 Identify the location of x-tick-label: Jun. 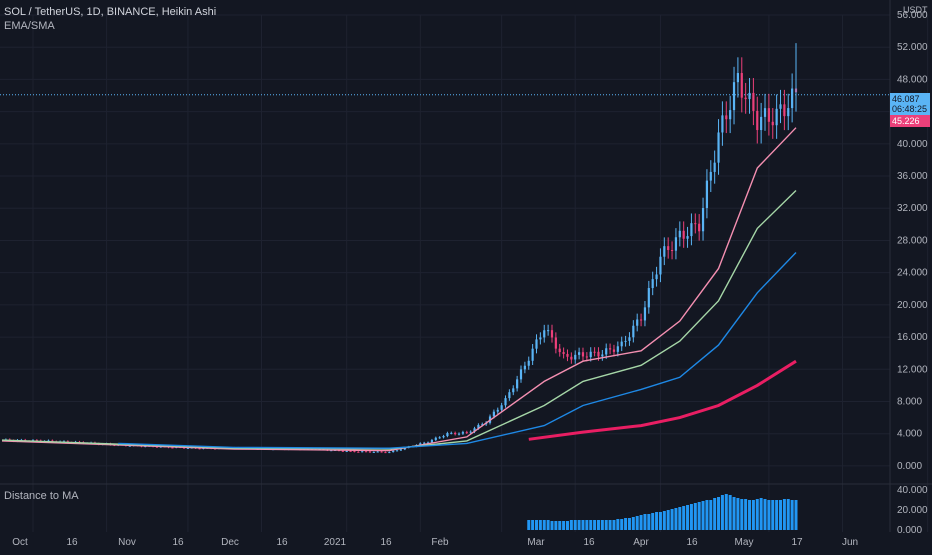
(850, 542).